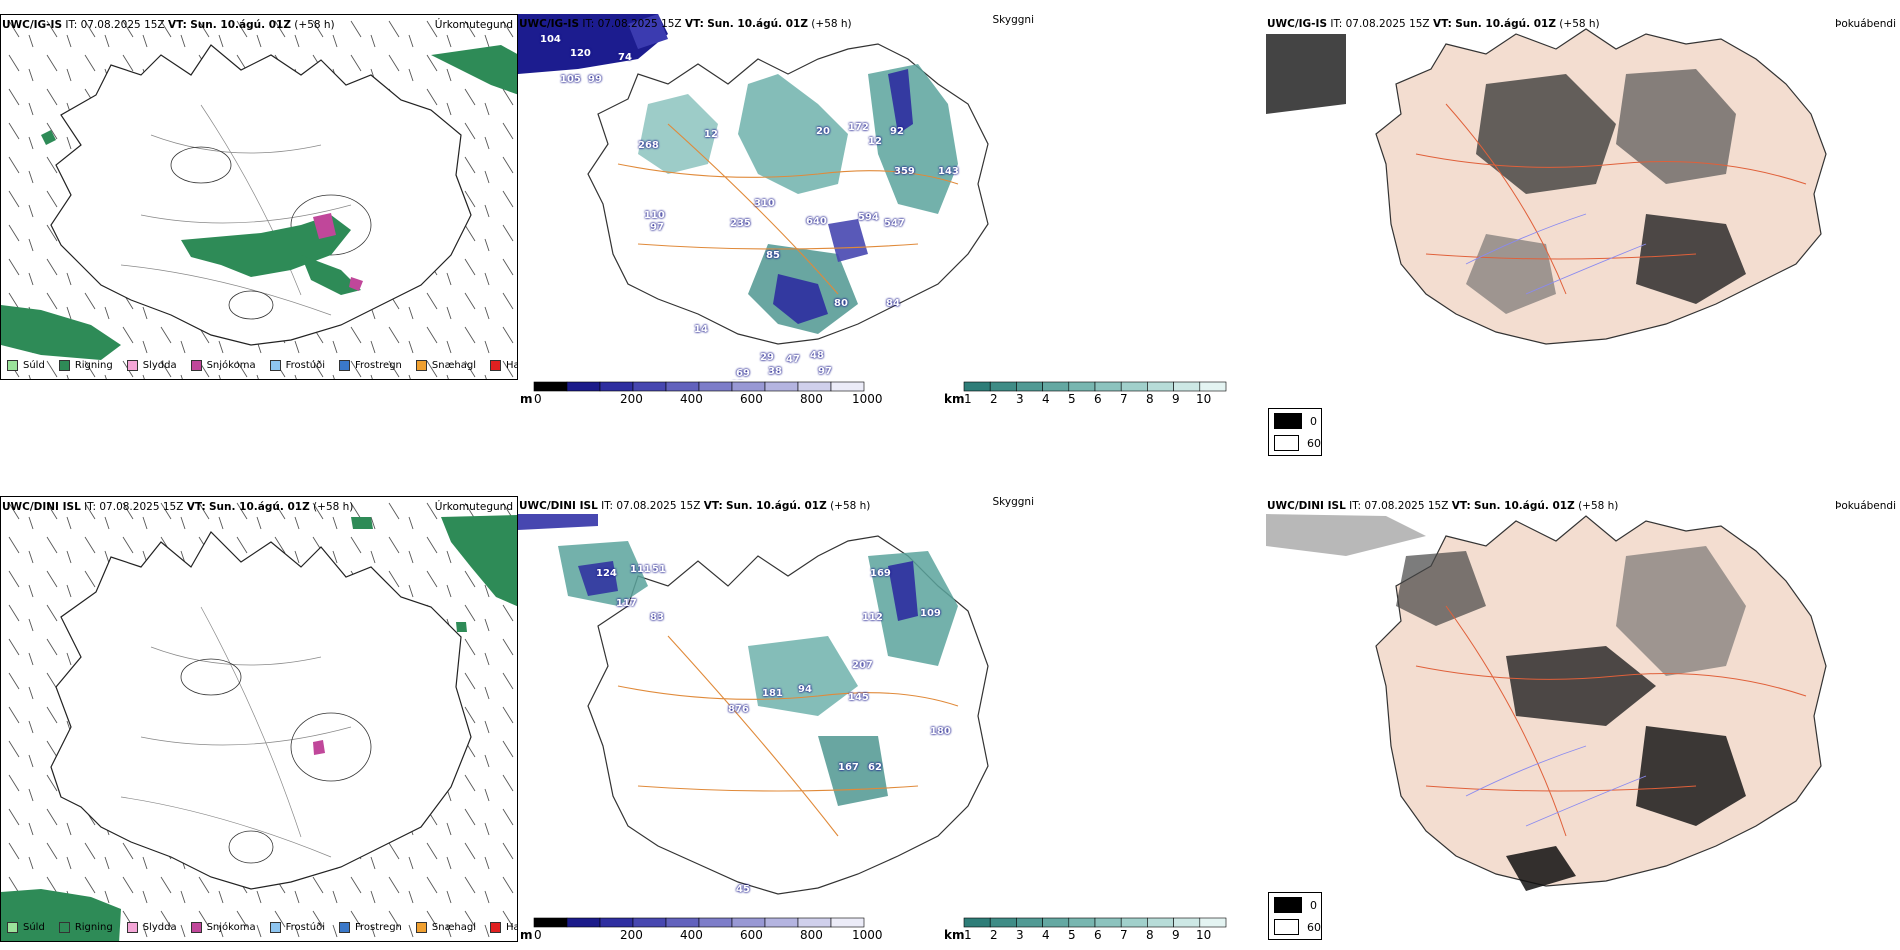 The width and height of the screenshot is (1900, 950). I want to click on cloud-title-bottom: Skyggni, so click(1013, 502).